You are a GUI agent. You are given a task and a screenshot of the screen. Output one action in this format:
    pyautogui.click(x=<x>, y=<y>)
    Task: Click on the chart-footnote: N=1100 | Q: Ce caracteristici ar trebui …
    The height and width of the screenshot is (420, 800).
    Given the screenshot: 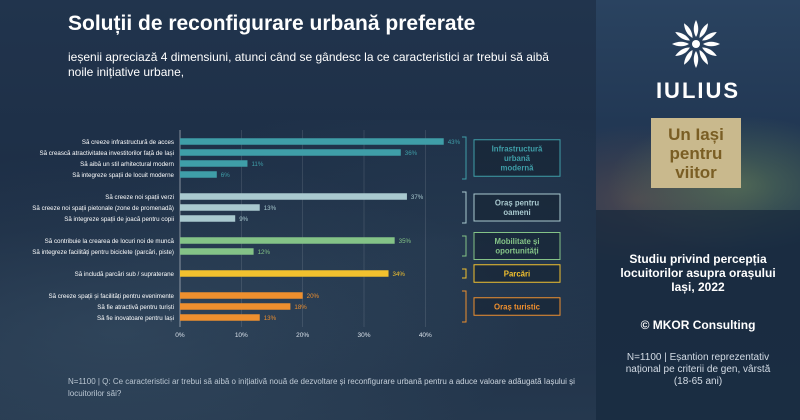 What is the action you would take?
    pyautogui.click(x=321, y=387)
    